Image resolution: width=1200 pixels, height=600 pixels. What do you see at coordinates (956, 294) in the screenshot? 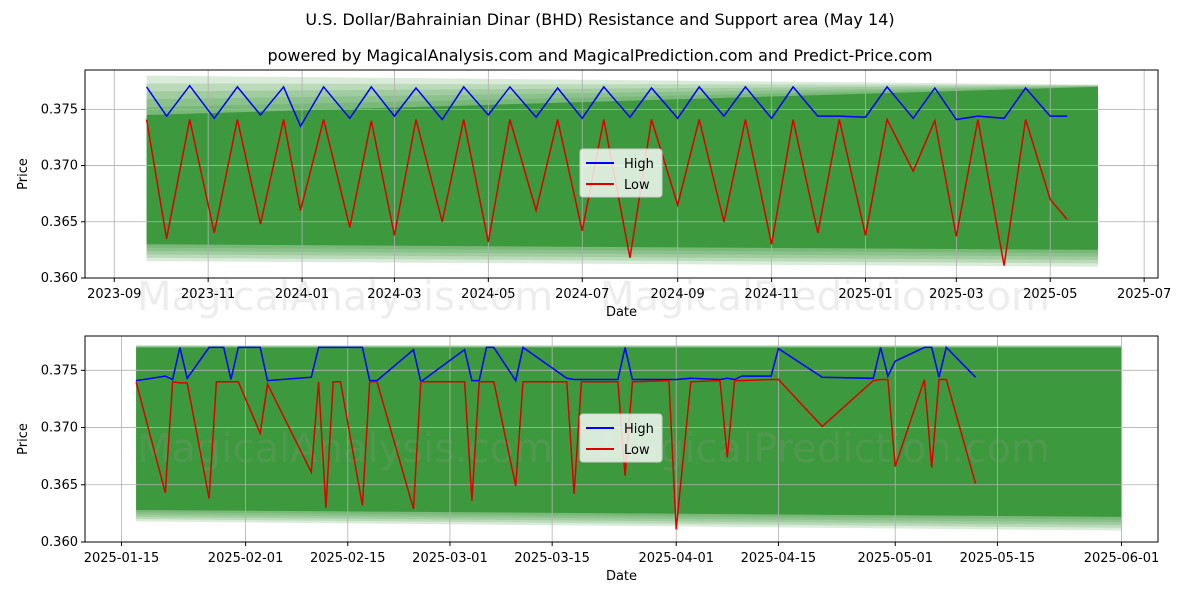
I see `x-tick-label: 2025-03` at bounding box center [956, 294].